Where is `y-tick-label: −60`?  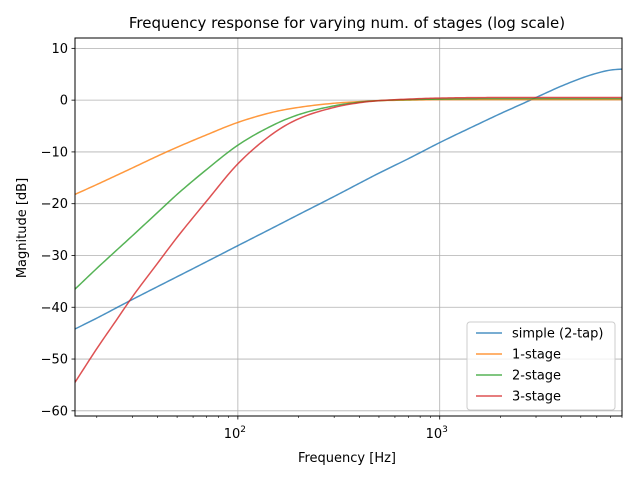
y-tick-label: −60 is located at coordinates (54, 411).